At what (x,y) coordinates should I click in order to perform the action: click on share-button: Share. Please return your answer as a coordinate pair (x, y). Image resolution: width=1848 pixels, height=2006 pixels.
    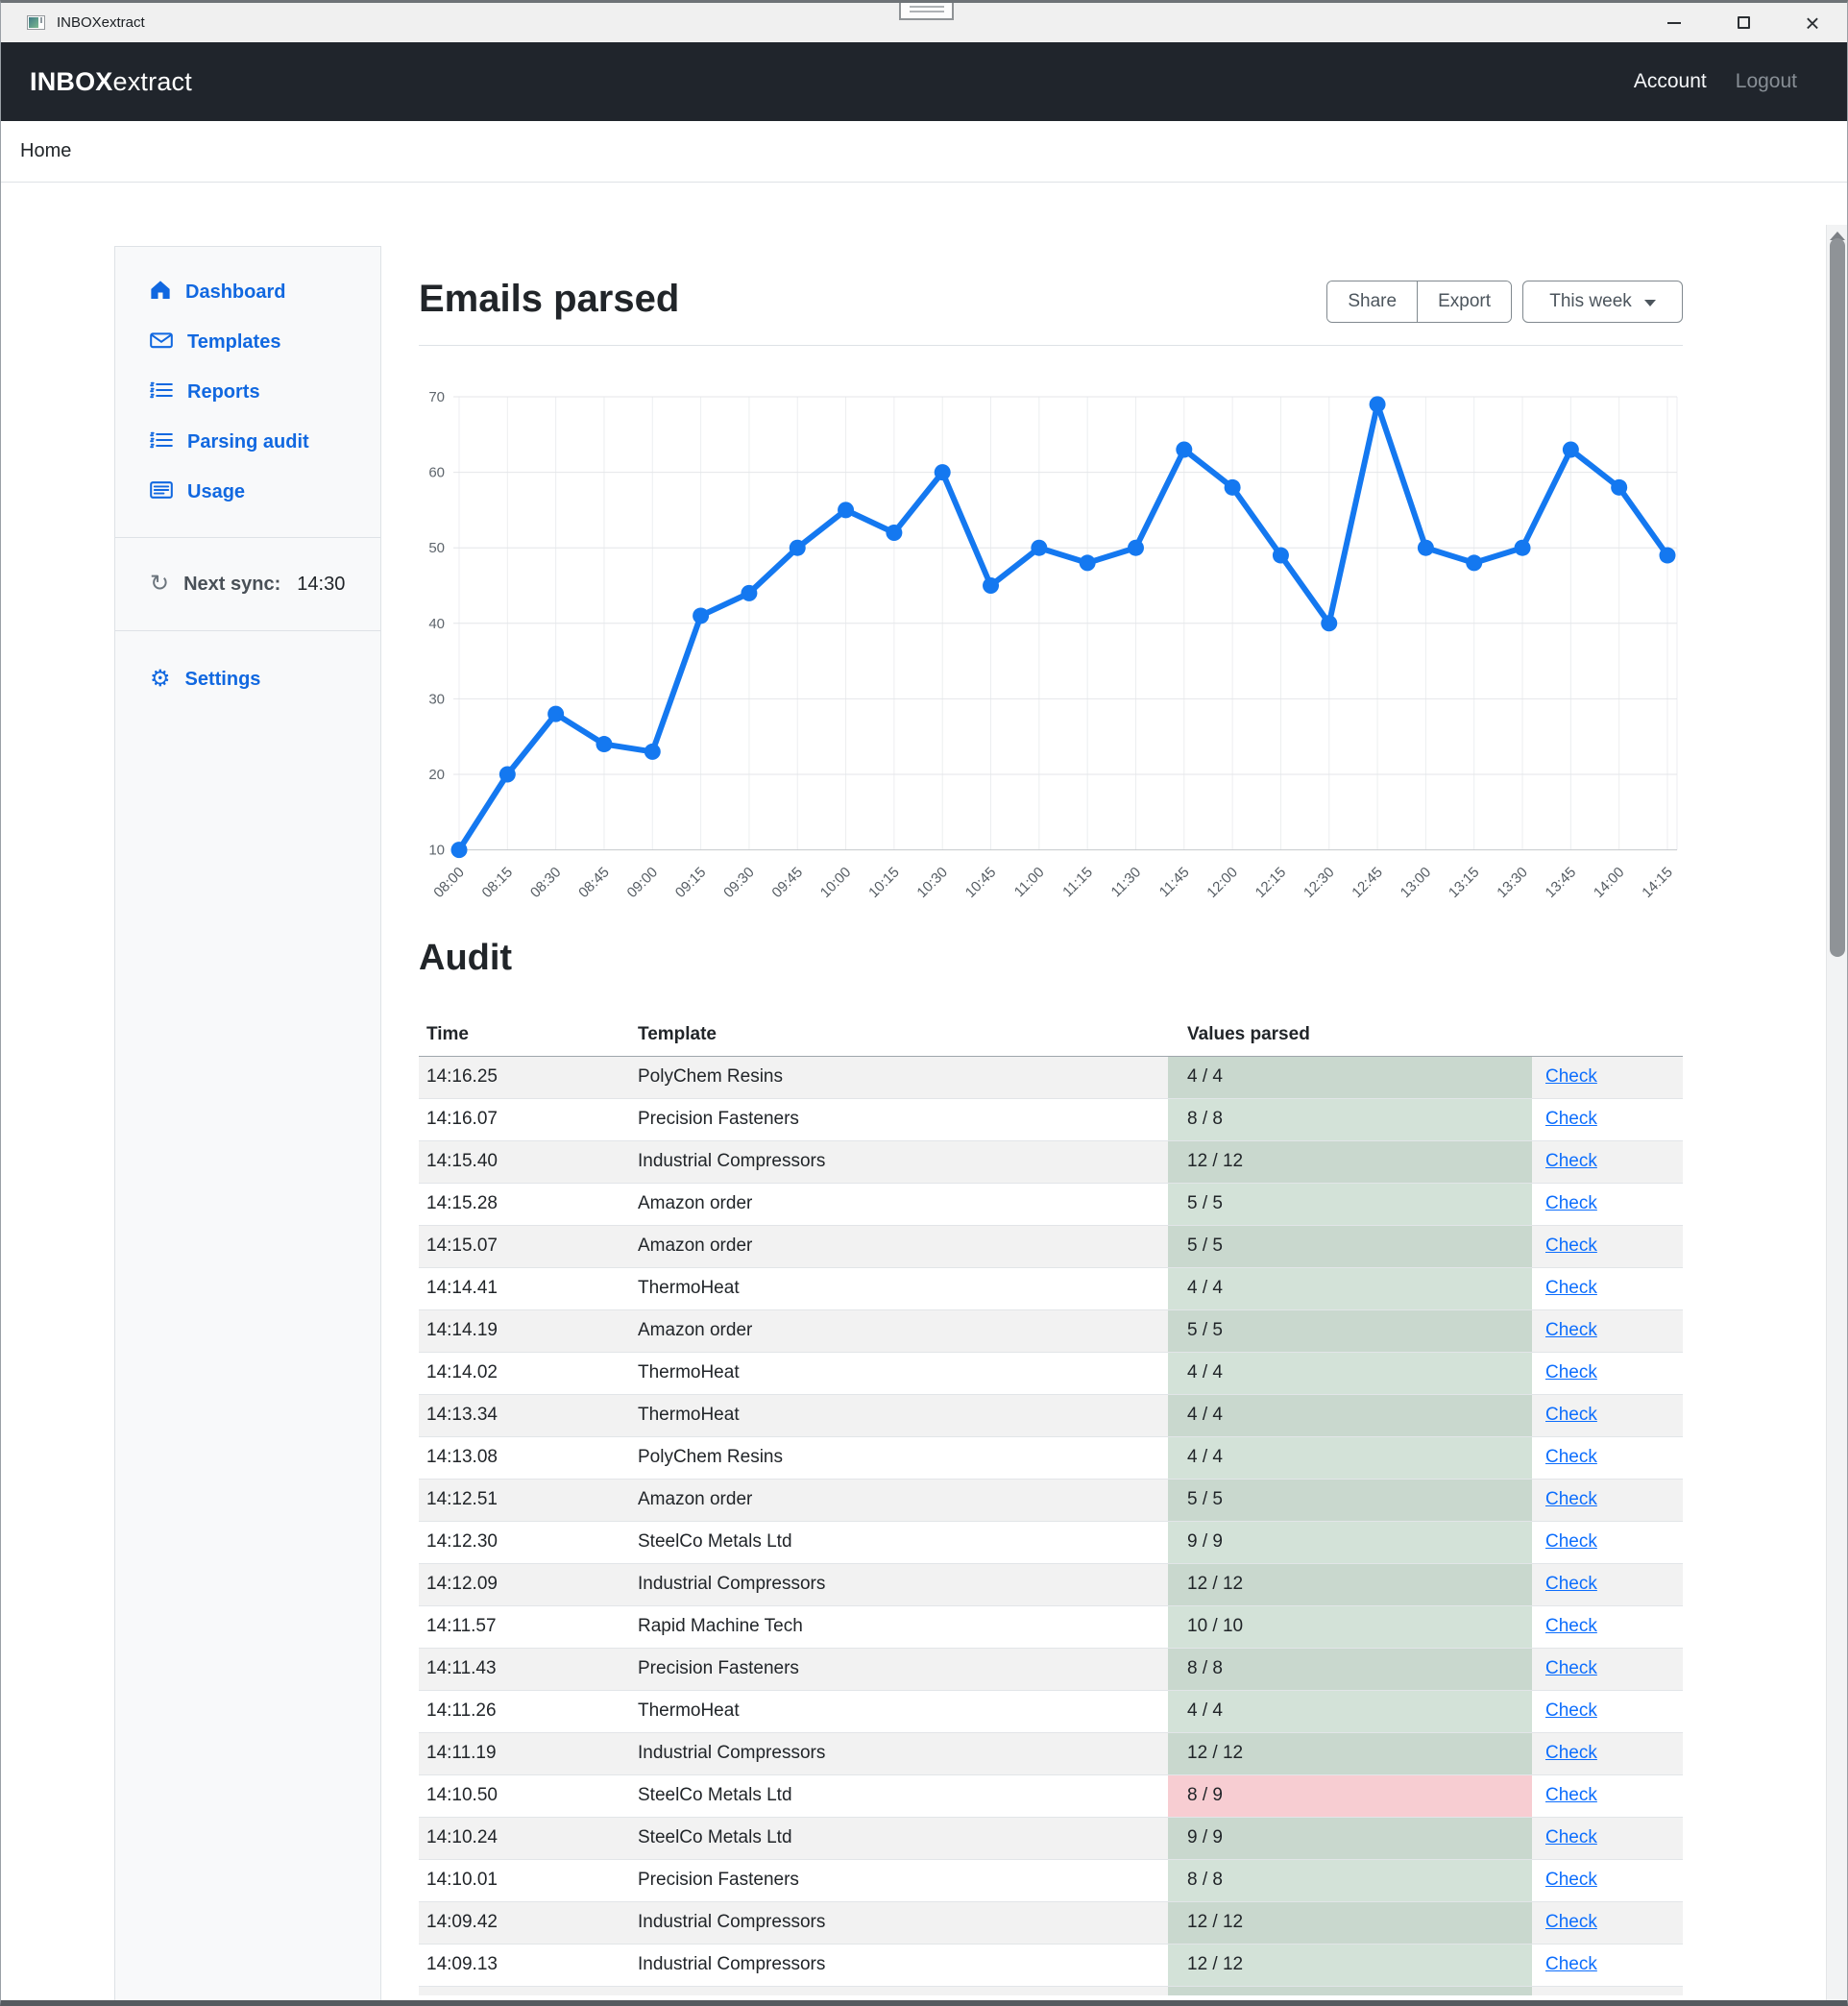
    Looking at the image, I should click on (1372, 301).